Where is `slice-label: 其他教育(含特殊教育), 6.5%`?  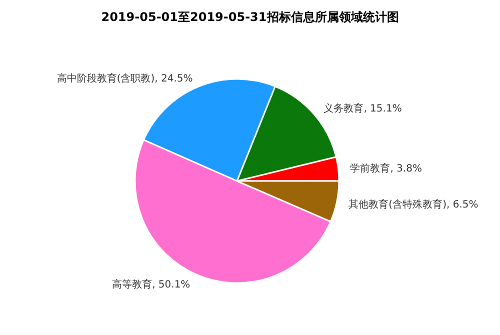 slice-label: 其他教育(含特殊教育), 6.5% is located at coordinates (413, 204).